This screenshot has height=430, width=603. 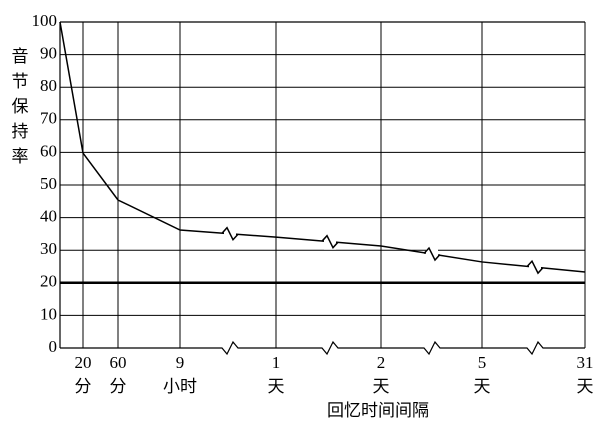 I want to click on y-tick-label: 100, so click(x=45, y=20).